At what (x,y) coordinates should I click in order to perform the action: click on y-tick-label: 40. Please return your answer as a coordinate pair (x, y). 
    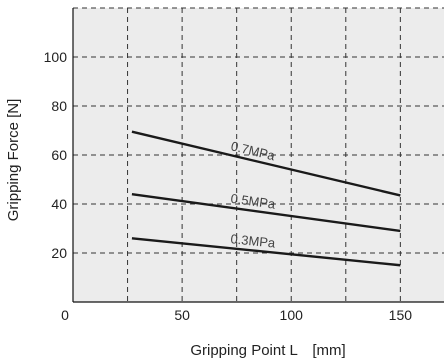
    Looking at the image, I should click on (59, 204).